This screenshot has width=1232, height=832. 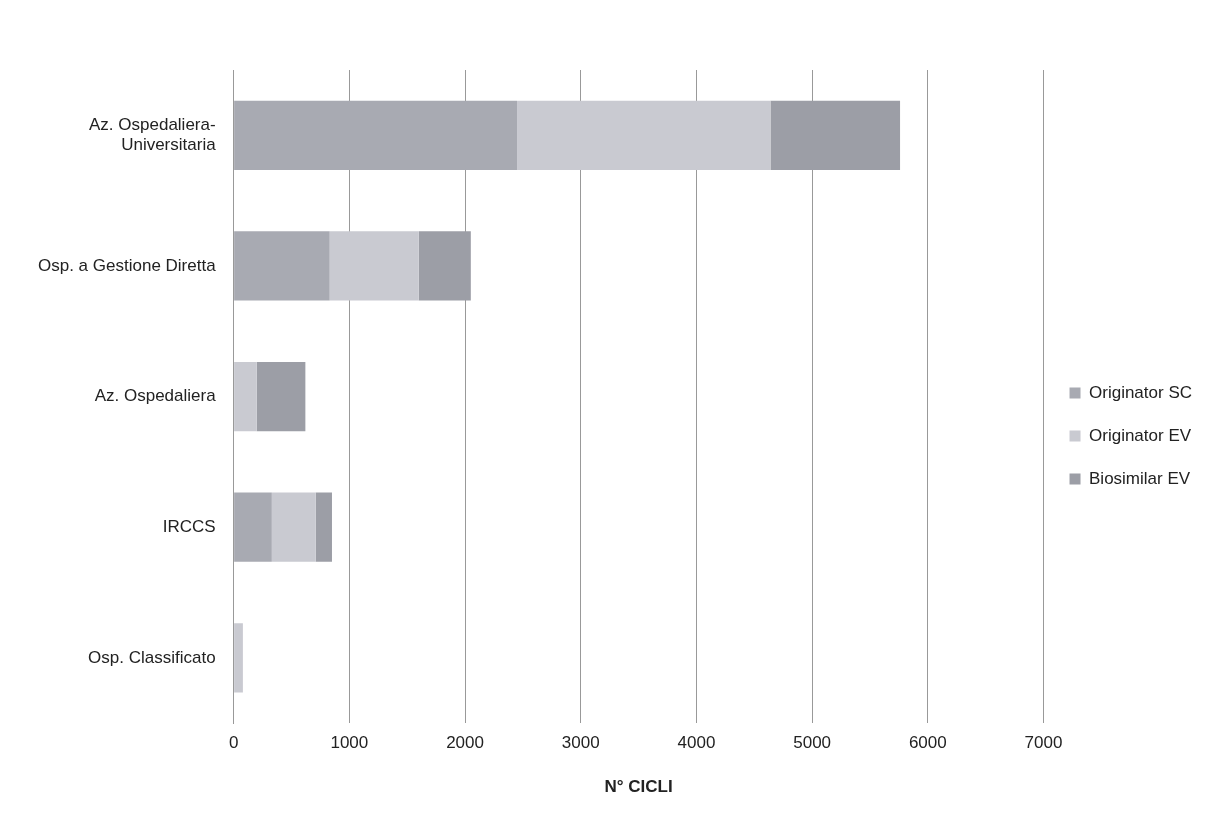 I want to click on y-tick-label: Osp. a Gestione Diretta, so click(x=127, y=265).